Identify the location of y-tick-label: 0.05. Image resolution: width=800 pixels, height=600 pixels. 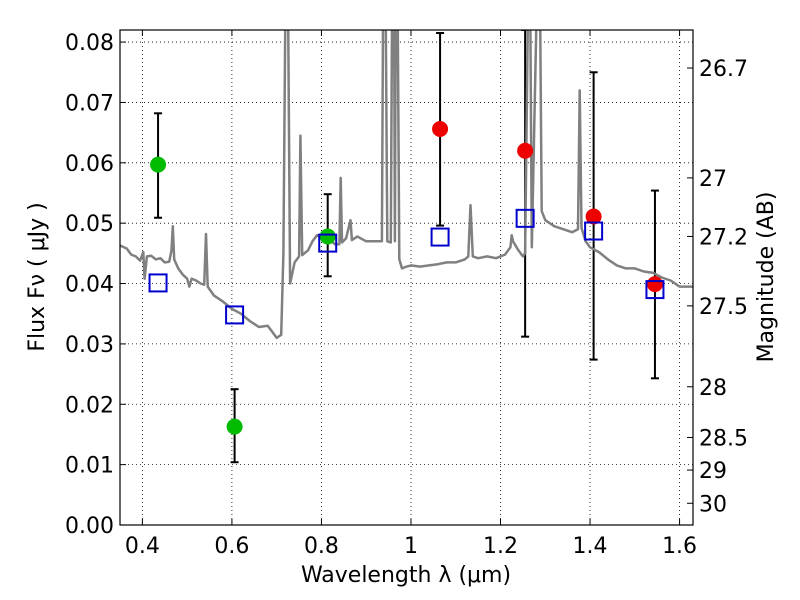
(89, 224).